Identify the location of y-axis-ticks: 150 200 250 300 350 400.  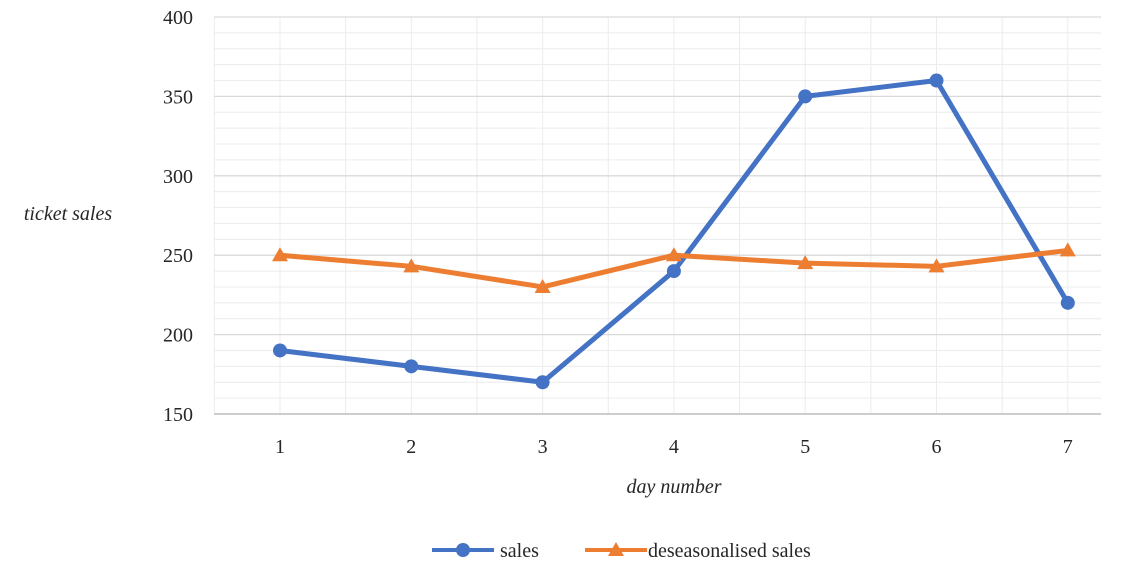
(178, 216).